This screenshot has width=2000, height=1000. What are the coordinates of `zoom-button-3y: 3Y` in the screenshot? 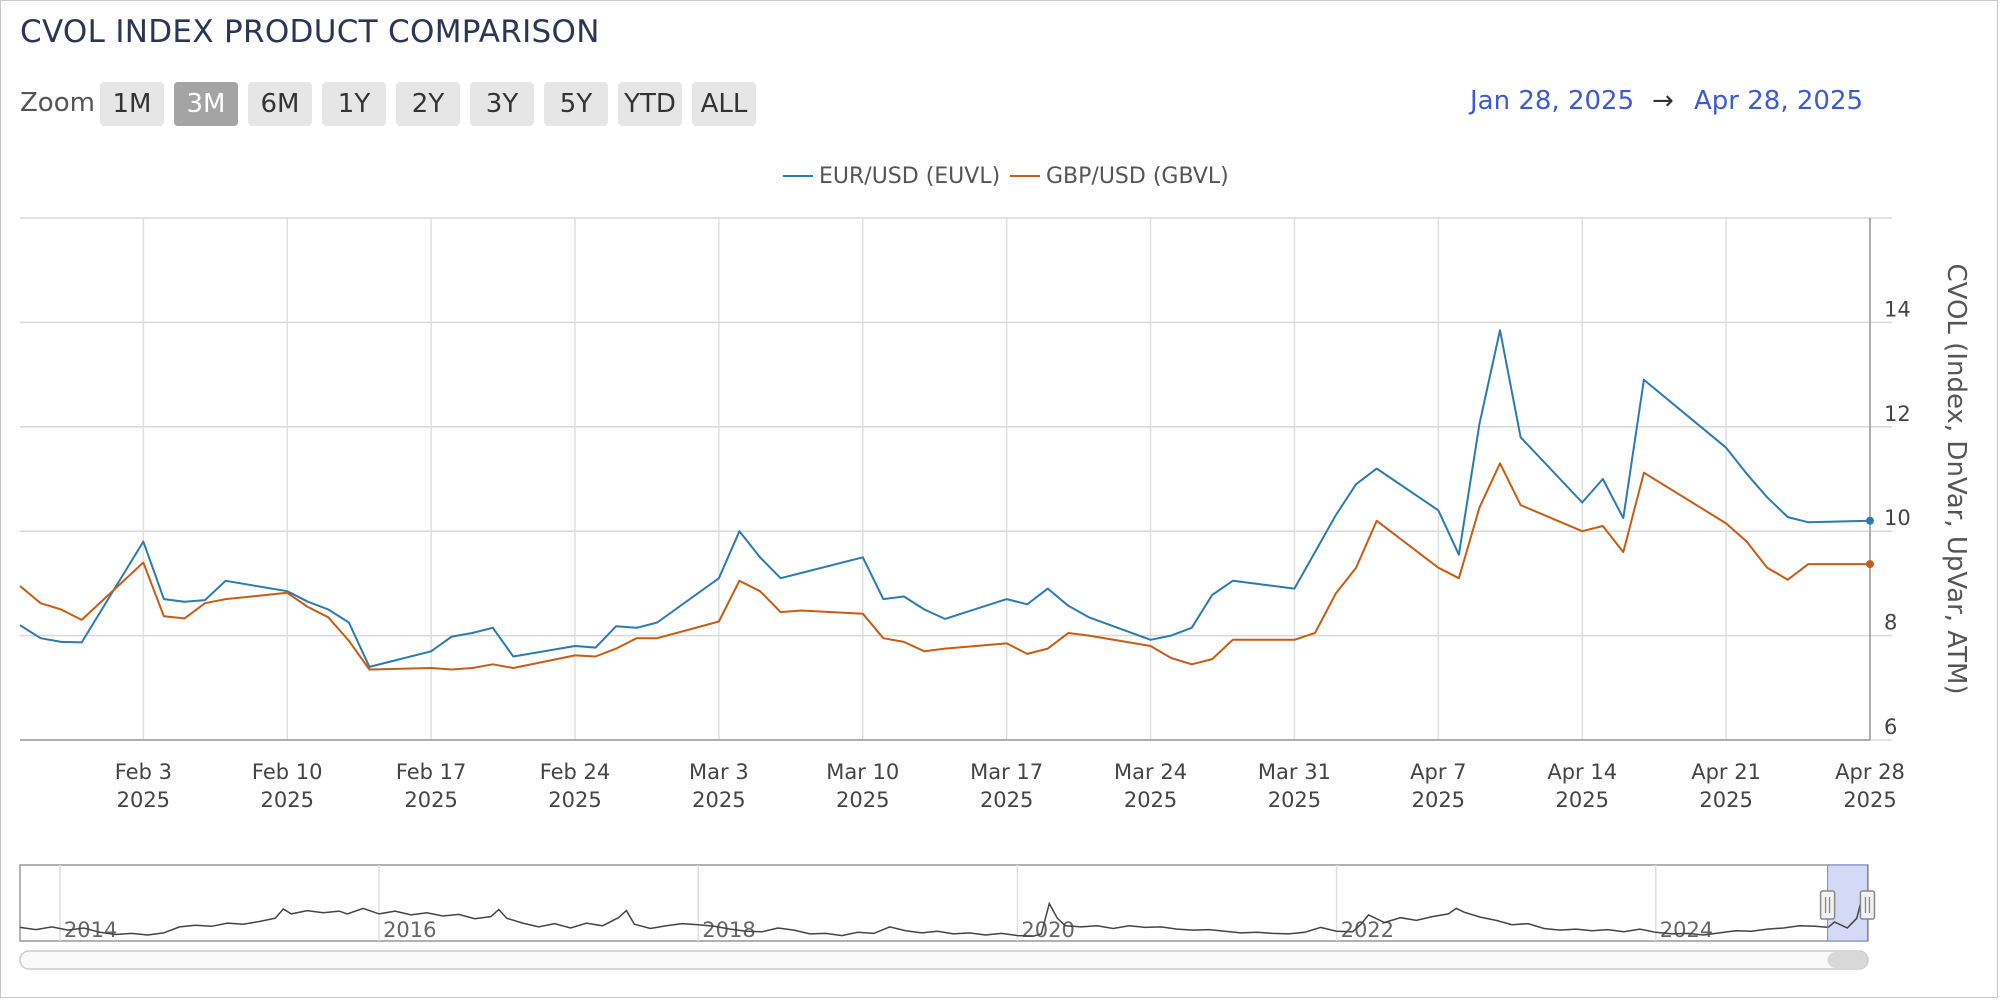 It's located at (502, 104).